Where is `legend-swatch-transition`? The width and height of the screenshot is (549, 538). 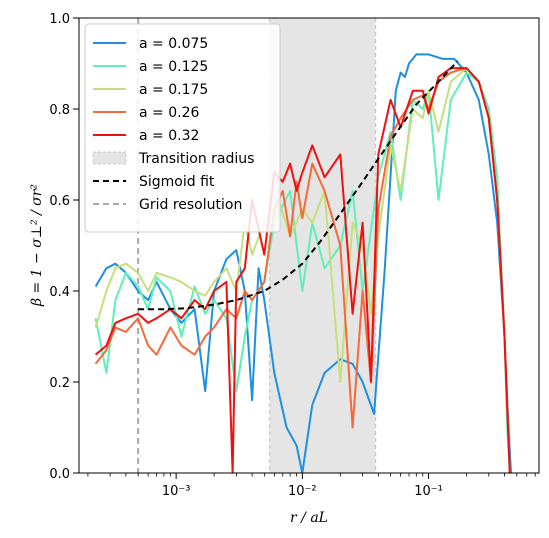 legend-swatch-transition is located at coordinates (109, 158).